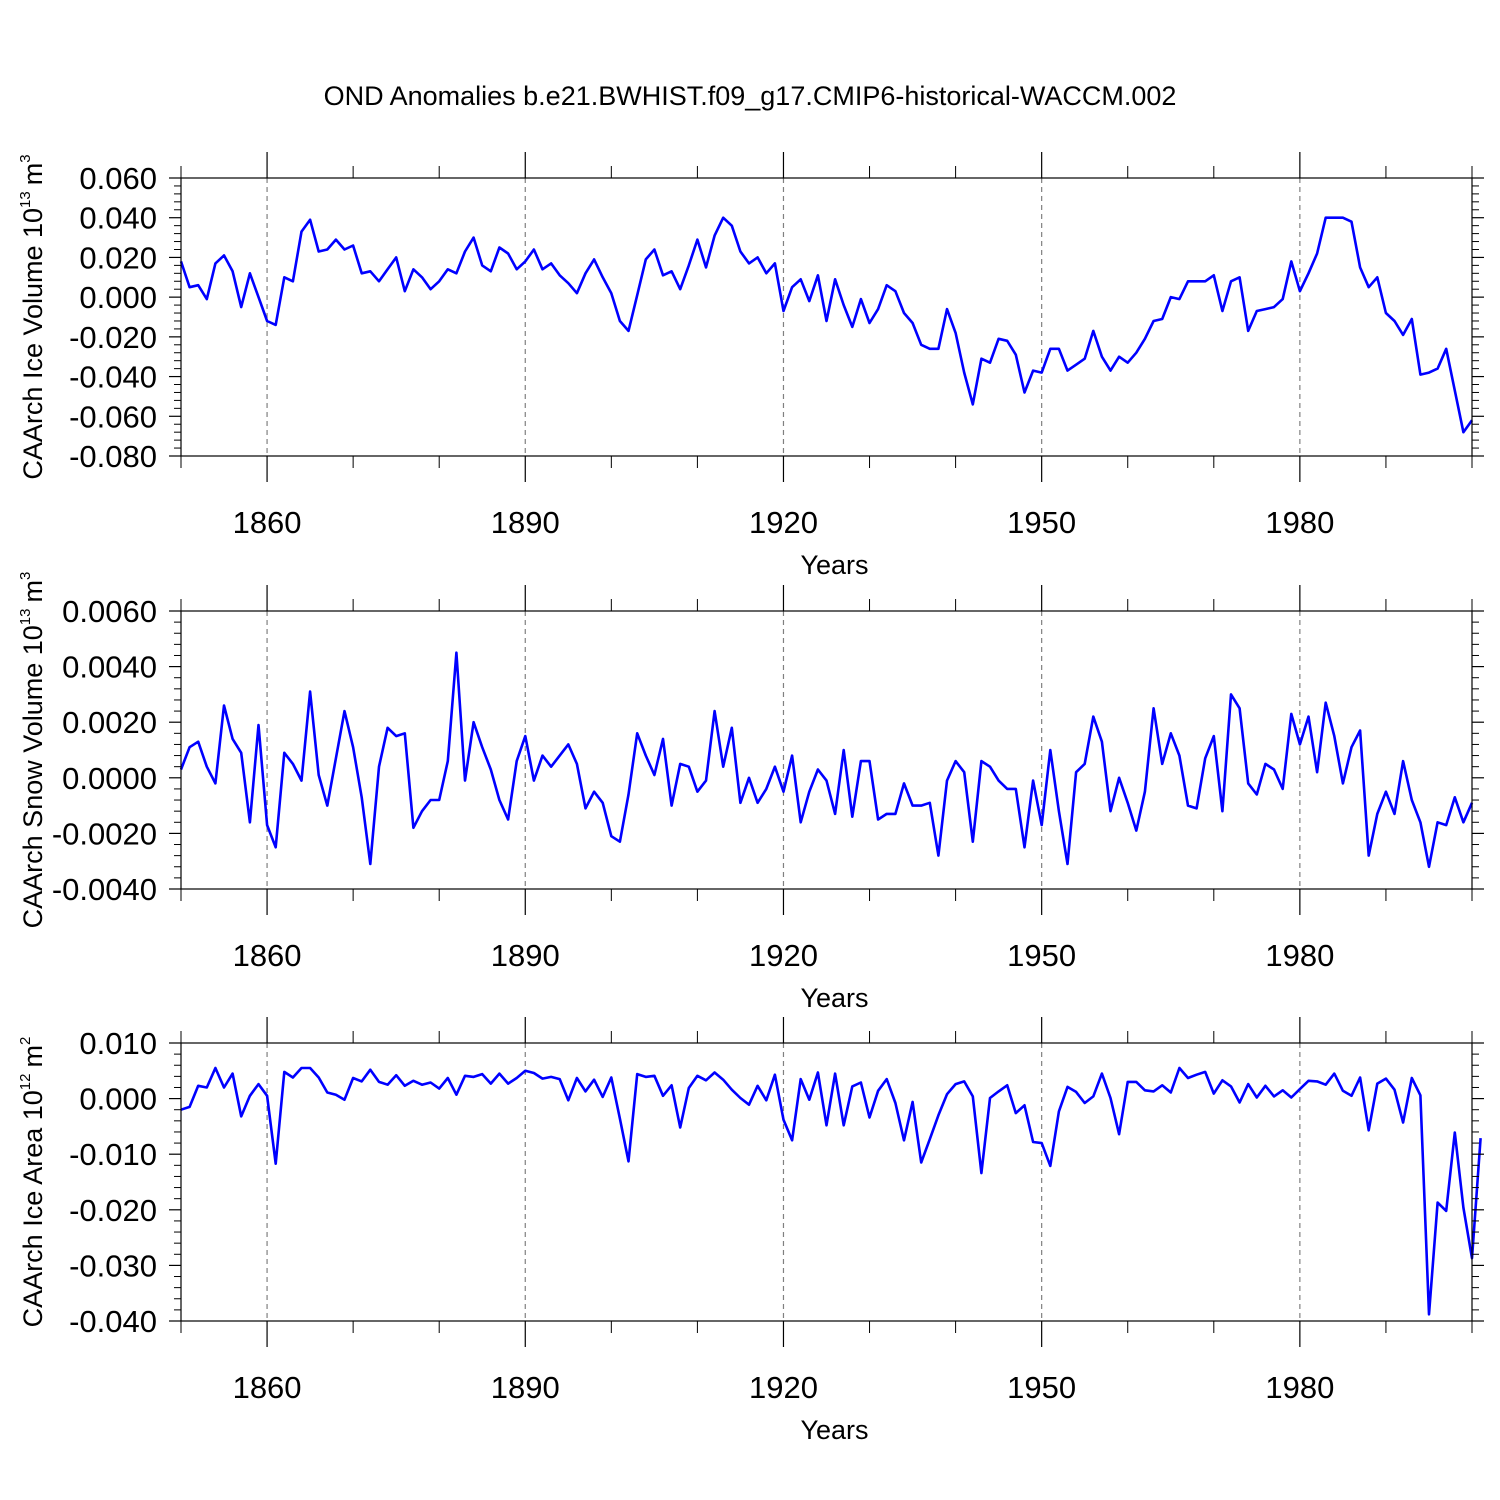  What do you see at coordinates (109, 778) in the screenshot?
I see `y-tick-label: 0.0000` at bounding box center [109, 778].